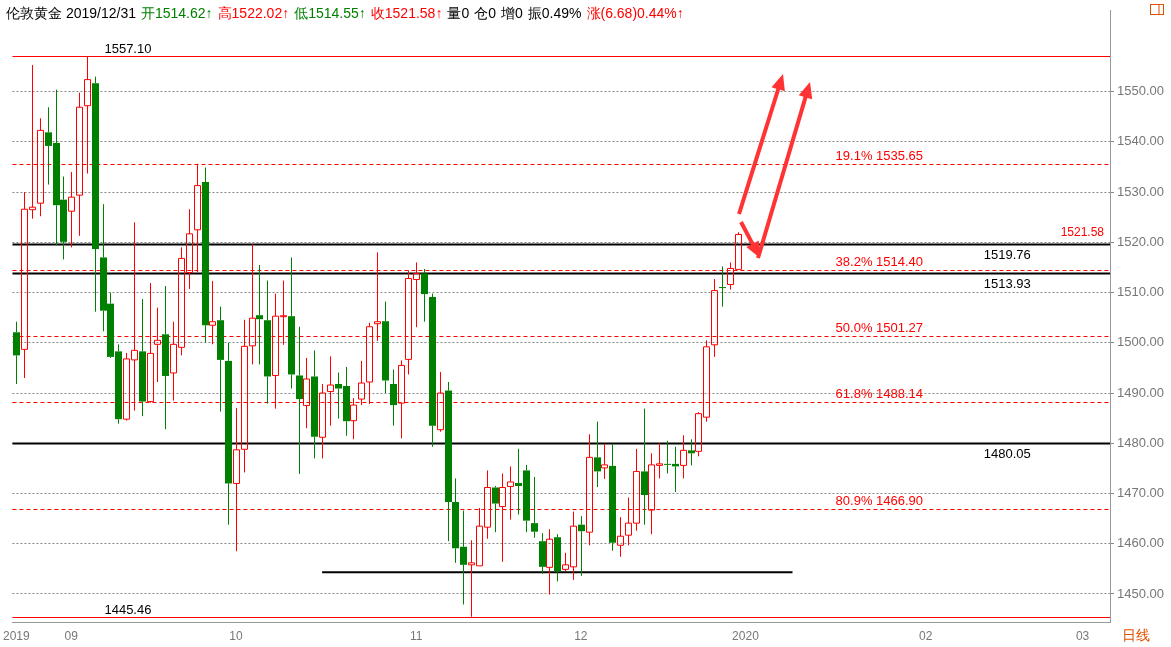  What do you see at coordinates (176, 13) in the screenshot?
I see `annotation: 开1514.62↑` at bounding box center [176, 13].